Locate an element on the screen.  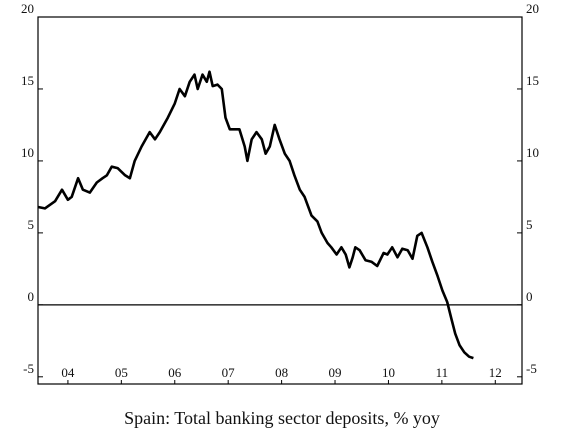
y-tick-label: 10 is located at coordinates (27, 152).